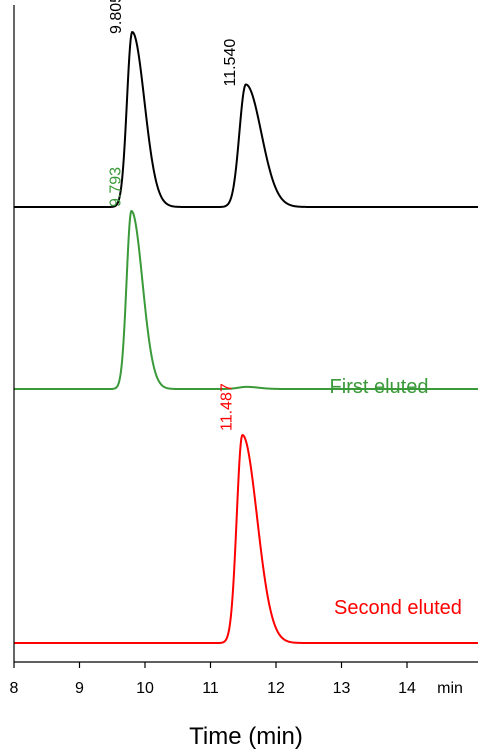 The height and width of the screenshot is (754, 483). Describe the element at coordinates (342, 688) in the screenshot. I see `x-tick-label-13: 13` at that location.